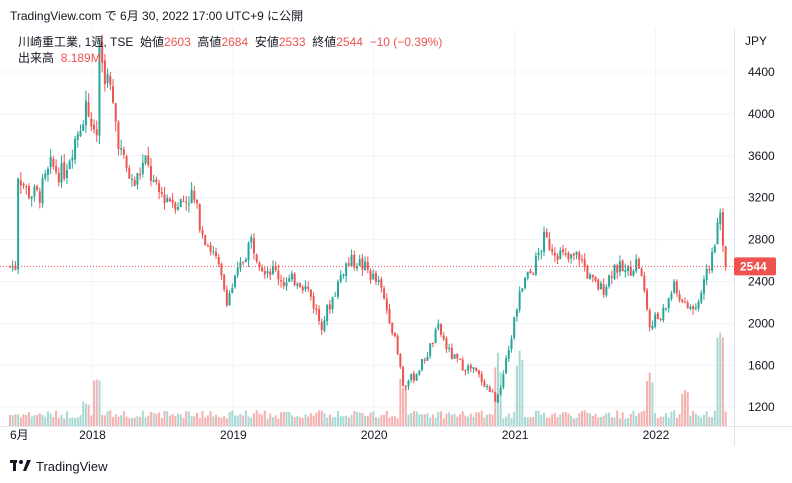 The height and width of the screenshot is (483, 792). What do you see at coordinates (367, 436) in the screenshot?
I see `time-axis: 6月 2018 2019 2020 2021 2022` at bounding box center [367, 436].